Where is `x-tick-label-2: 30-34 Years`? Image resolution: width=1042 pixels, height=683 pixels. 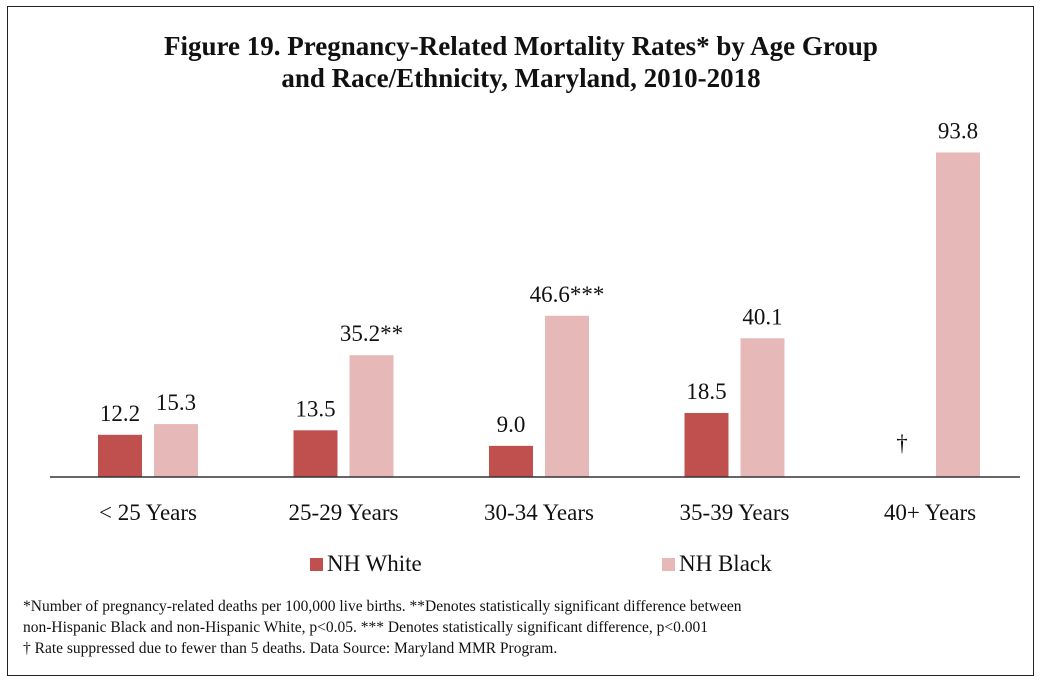
x-tick-label-2: 30-34 Years is located at coordinates (539, 512).